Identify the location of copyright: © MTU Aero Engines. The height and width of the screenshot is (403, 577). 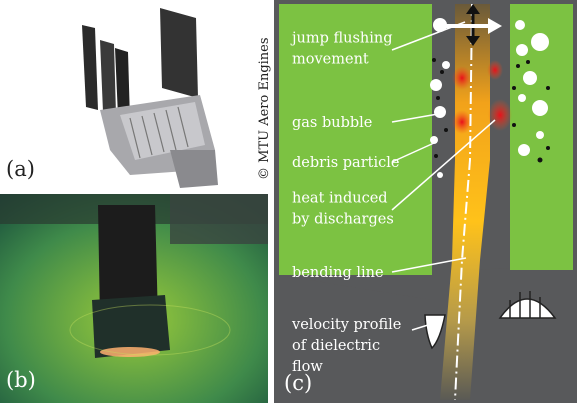
(264, 108).